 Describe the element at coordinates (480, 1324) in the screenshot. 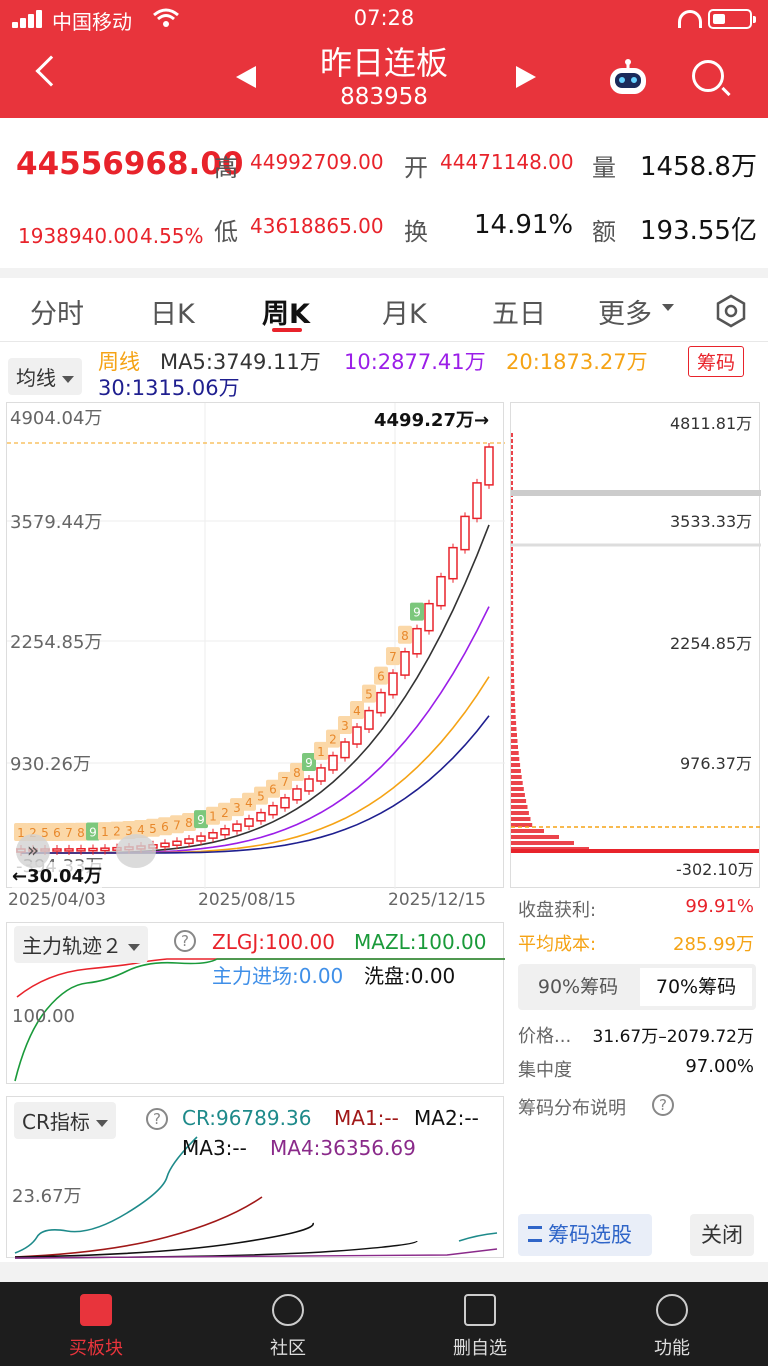

I see `nav-remove-watchlist: 删自选` at that location.